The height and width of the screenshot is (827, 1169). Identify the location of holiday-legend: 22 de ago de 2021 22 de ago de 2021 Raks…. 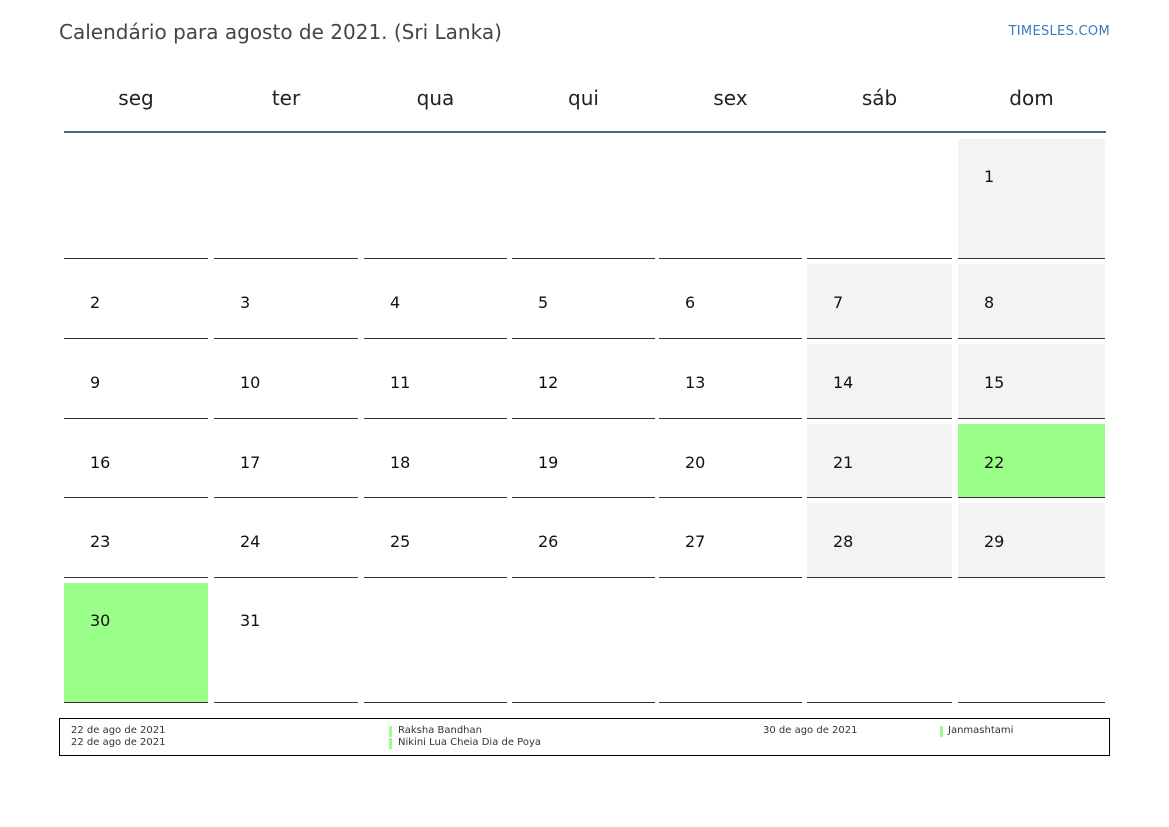
(584, 737).